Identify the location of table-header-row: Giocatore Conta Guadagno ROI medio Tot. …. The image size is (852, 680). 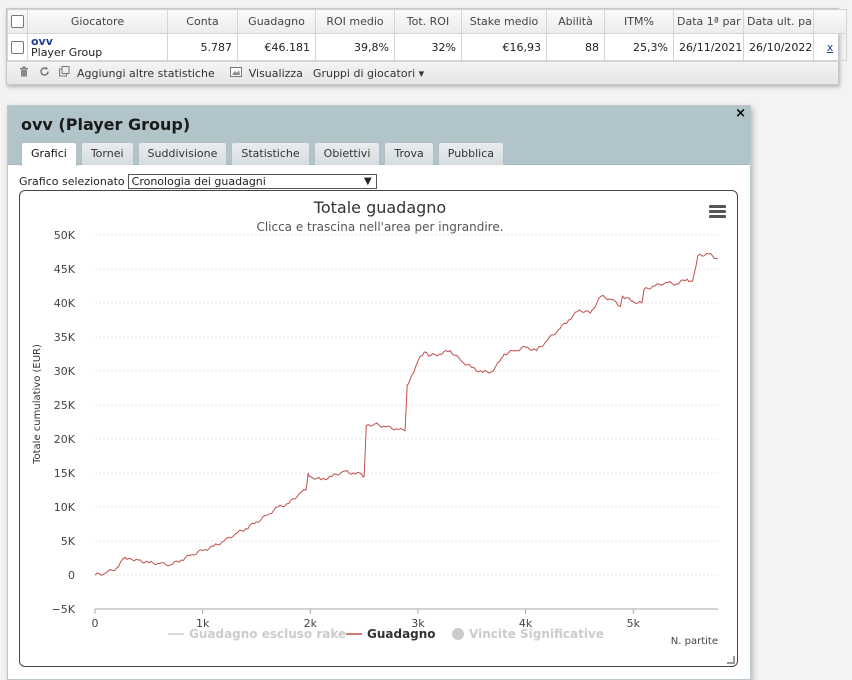
(427, 21).